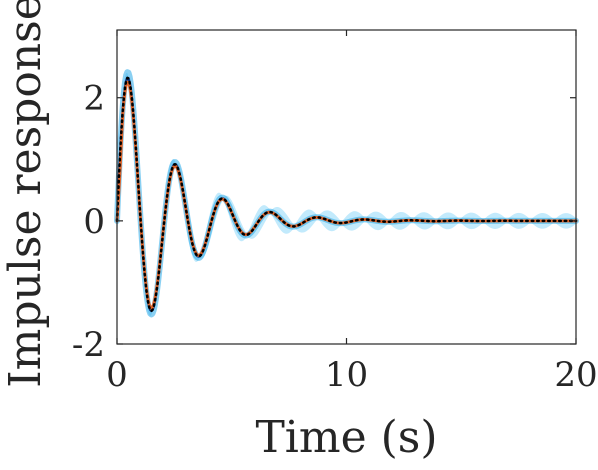 The image size is (598, 470). Describe the element at coordinates (575, 375) in the screenshot. I see `x-tick-label: 20` at that location.